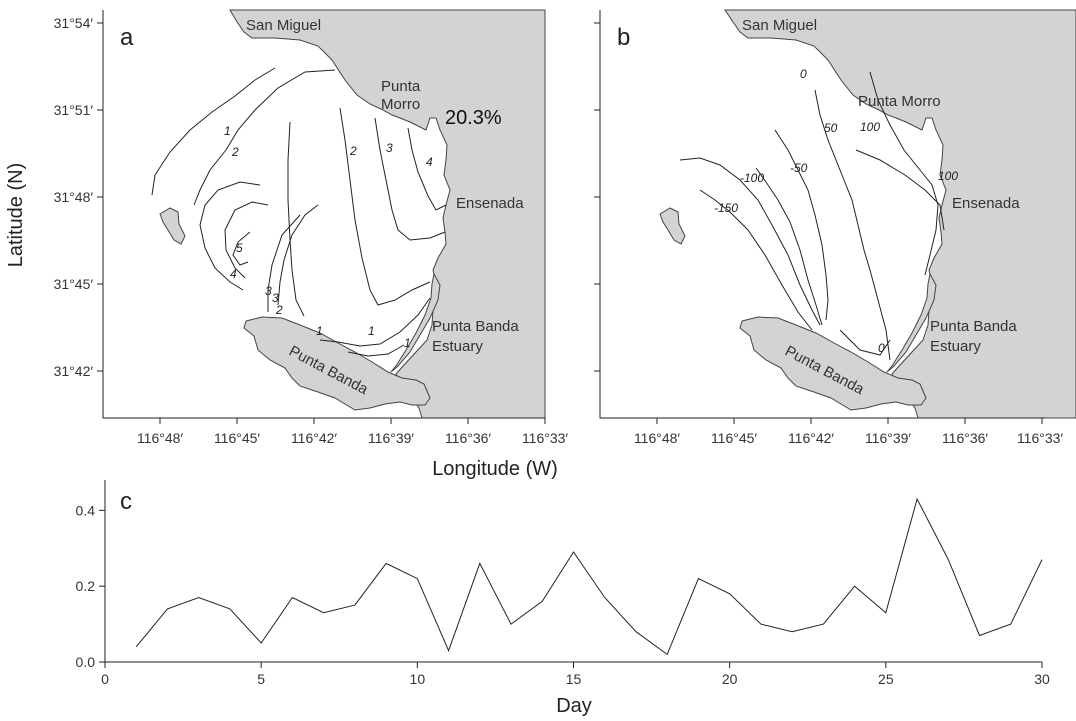 This screenshot has height=721, width=1076. I want to click on percent-label: 20.3%, so click(473, 118).